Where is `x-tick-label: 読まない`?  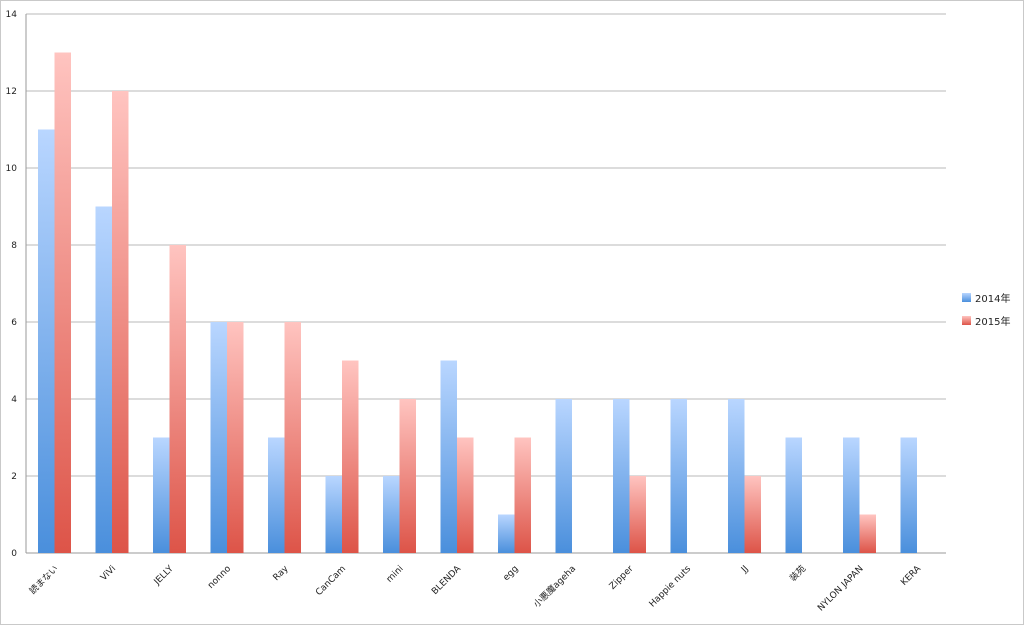
x-tick-label: 読まない is located at coordinates (44, 580).